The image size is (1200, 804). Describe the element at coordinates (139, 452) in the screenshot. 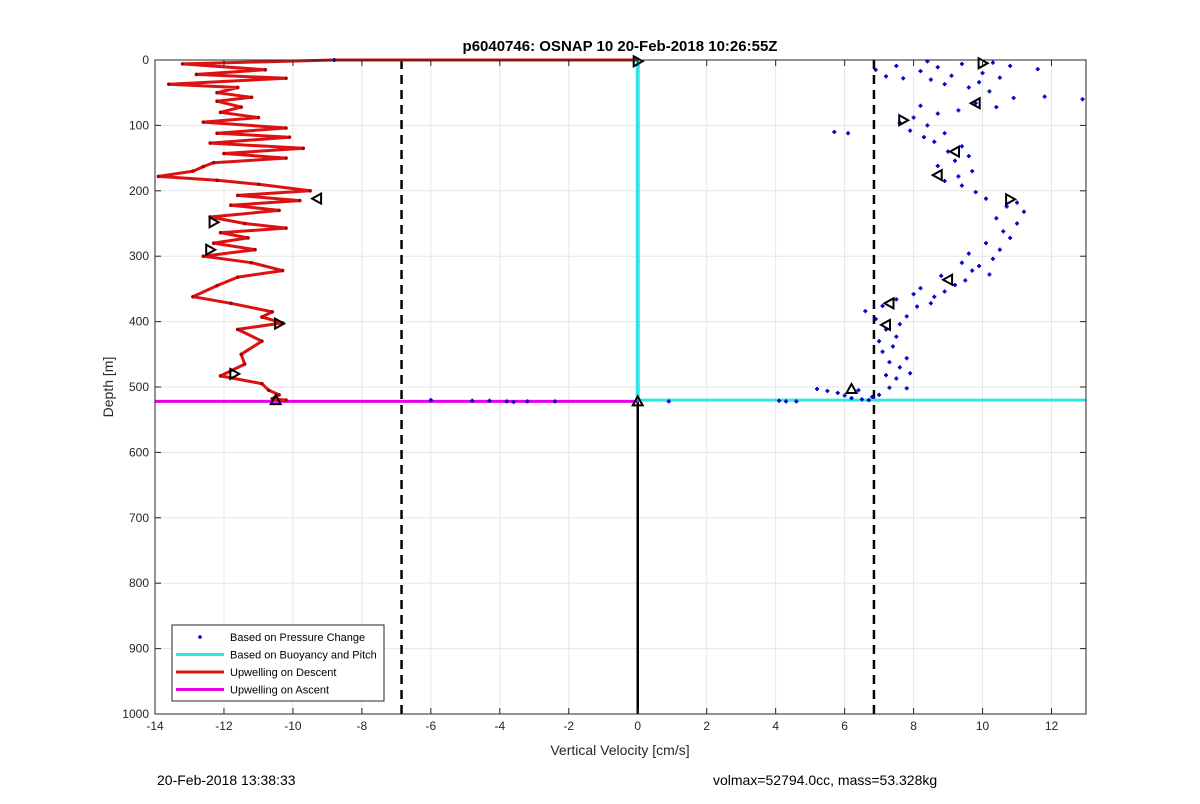

I see `y-tick-label-600: 600` at that location.